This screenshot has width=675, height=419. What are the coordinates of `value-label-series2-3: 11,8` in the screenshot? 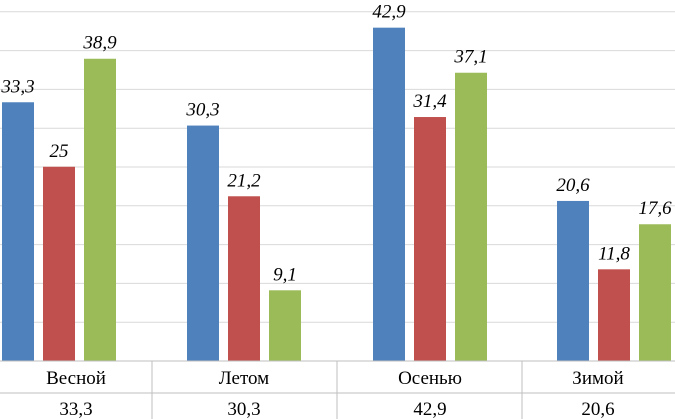 It's located at (614, 253).